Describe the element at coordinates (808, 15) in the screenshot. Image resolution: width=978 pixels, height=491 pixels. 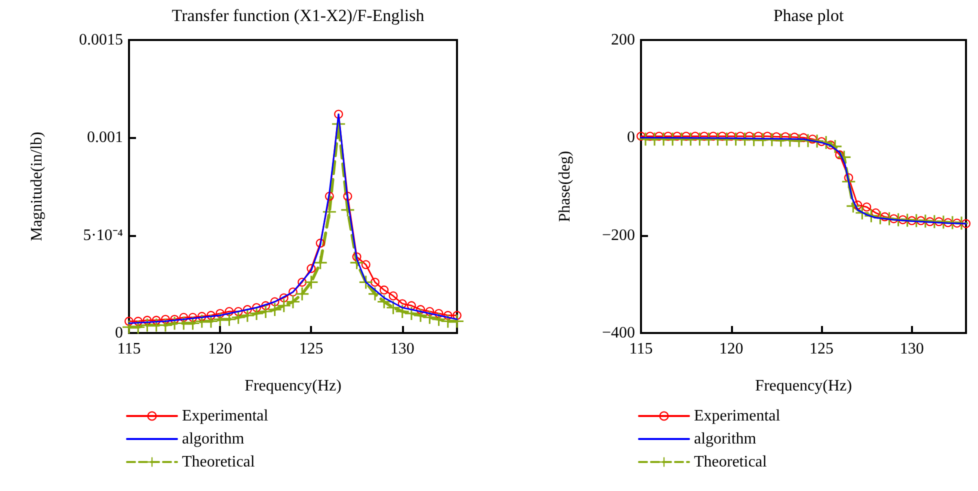
I see `chart-title: Phase plot` at that location.